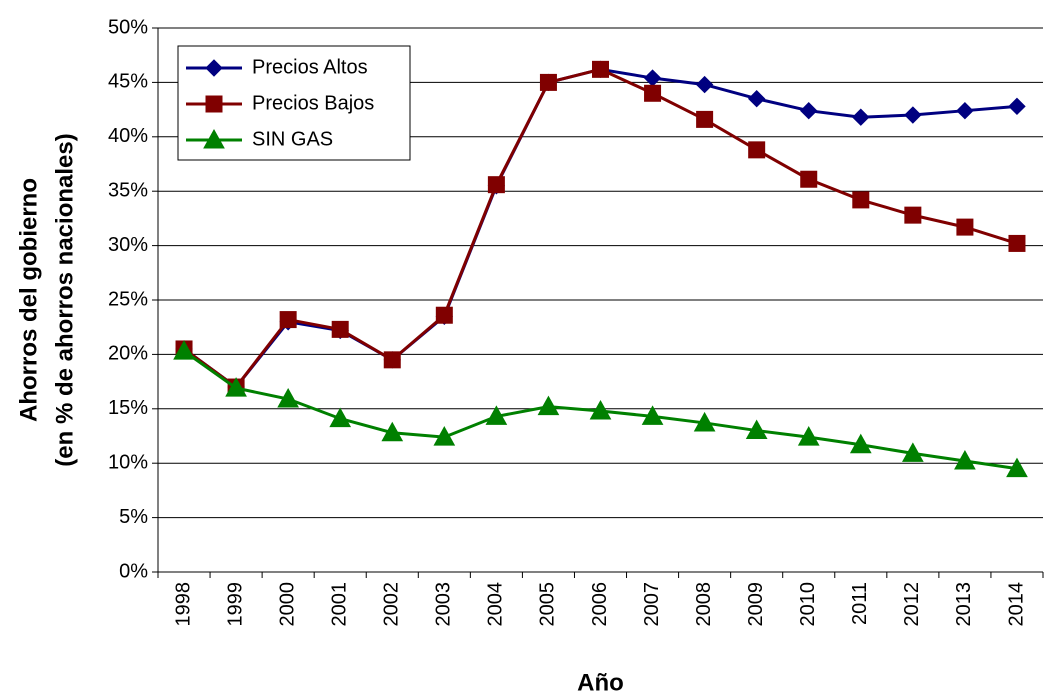  Describe the element at coordinates (133, 517) in the screenshot. I see `y-tick-label: 5%` at that location.